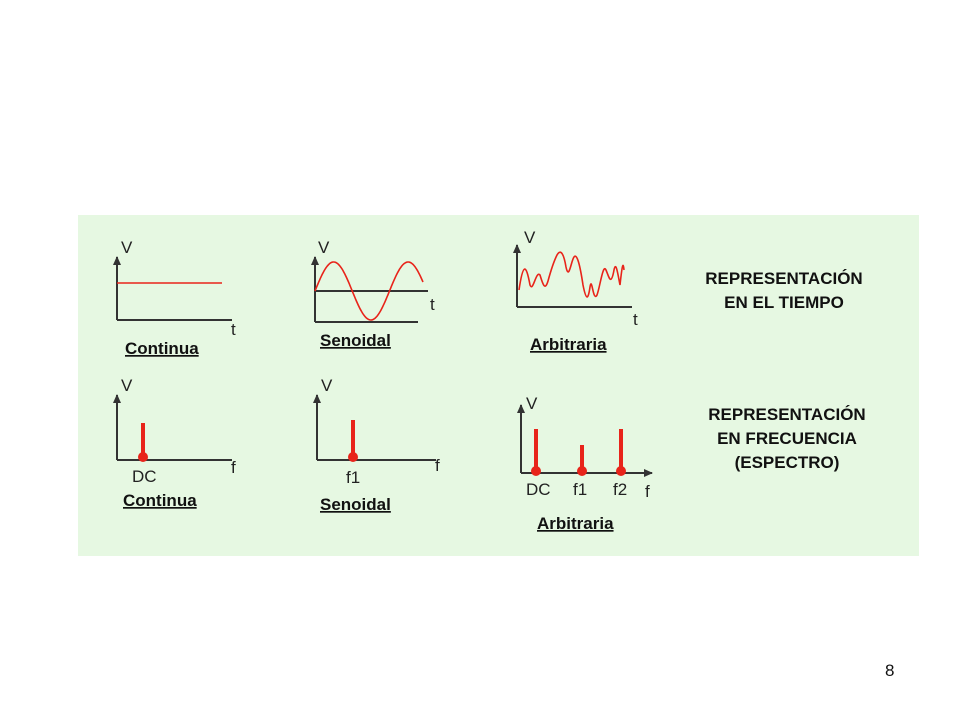 The width and height of the screenshot is (960, 720). I want to click on time-domain-title-line2: EN EL TIEMPO, so click(784, 302).